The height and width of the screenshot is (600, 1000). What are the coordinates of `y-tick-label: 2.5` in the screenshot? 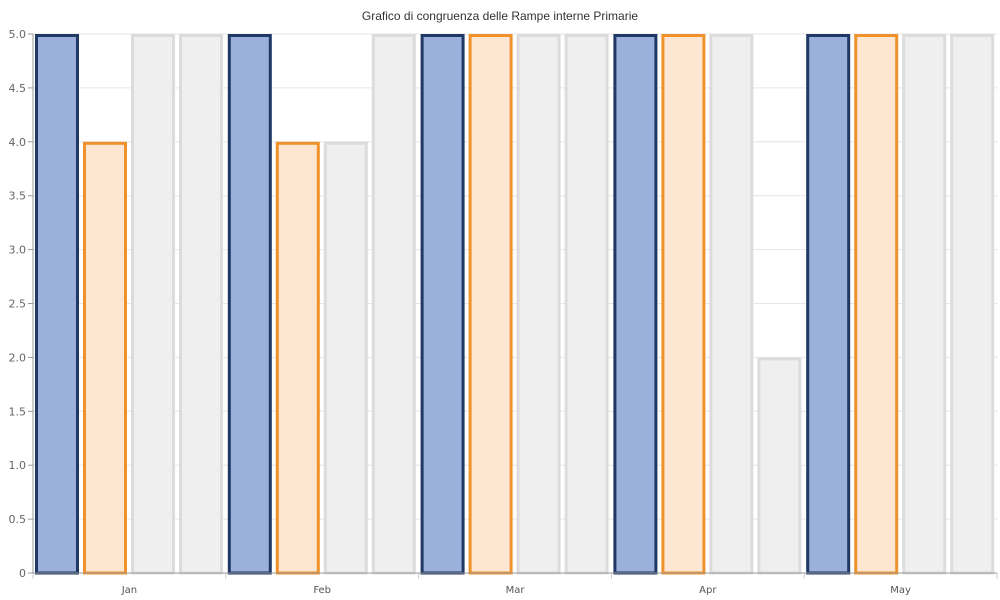 It's located at (18, 304).